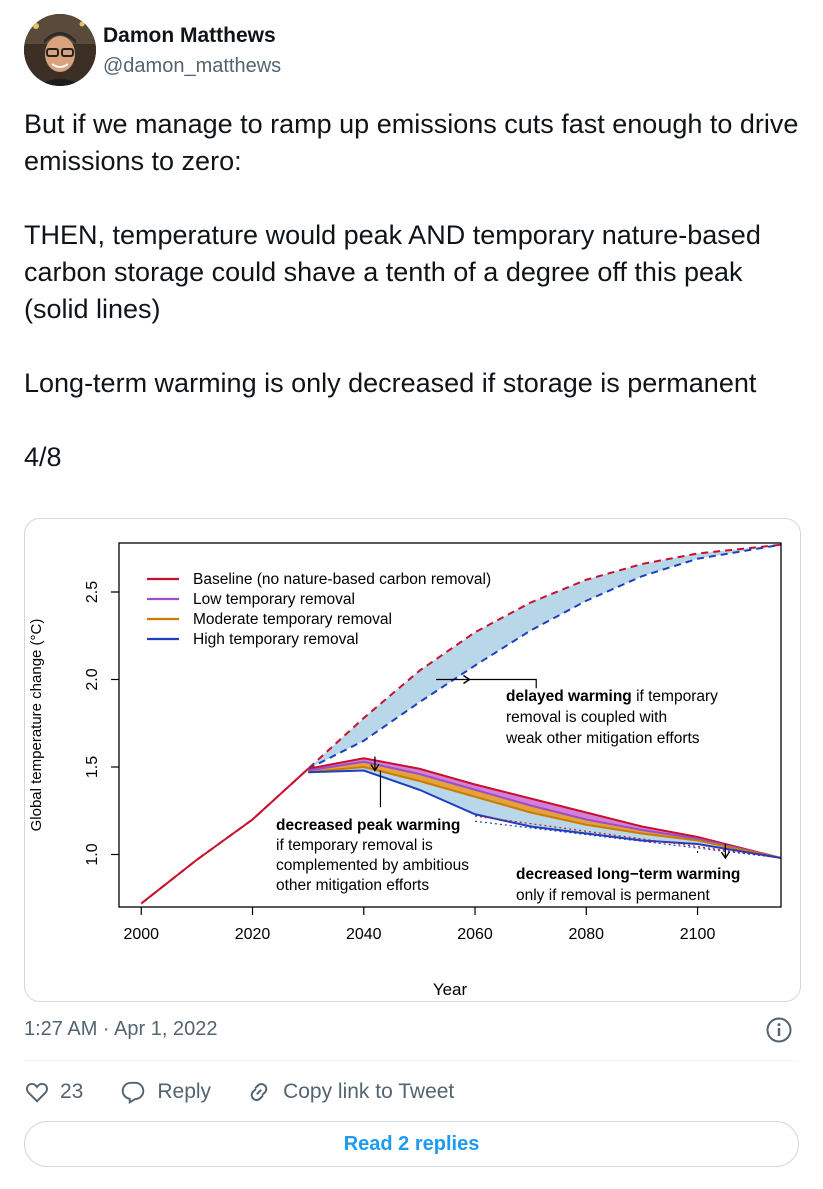 The width and height of the screenshot is (823, 1189). I want to click on x-tick-label: 2080, so click(586, 934).